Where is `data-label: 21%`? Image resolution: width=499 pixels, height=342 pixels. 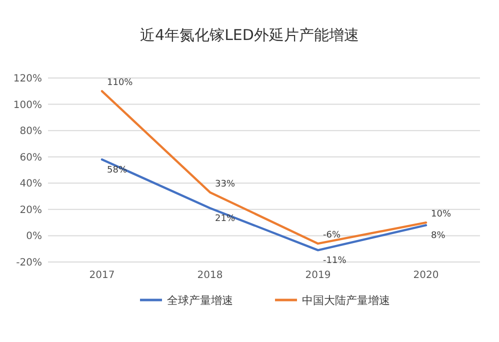 data-label: 21% is located at coordinates (225, 219).